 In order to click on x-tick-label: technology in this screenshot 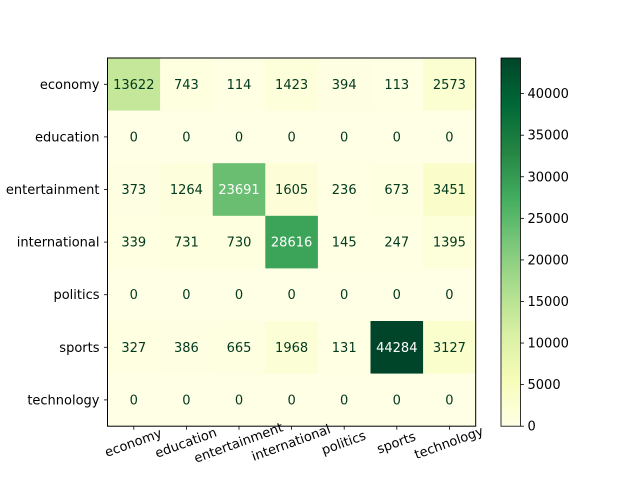, I will do `click(449, 443)`.